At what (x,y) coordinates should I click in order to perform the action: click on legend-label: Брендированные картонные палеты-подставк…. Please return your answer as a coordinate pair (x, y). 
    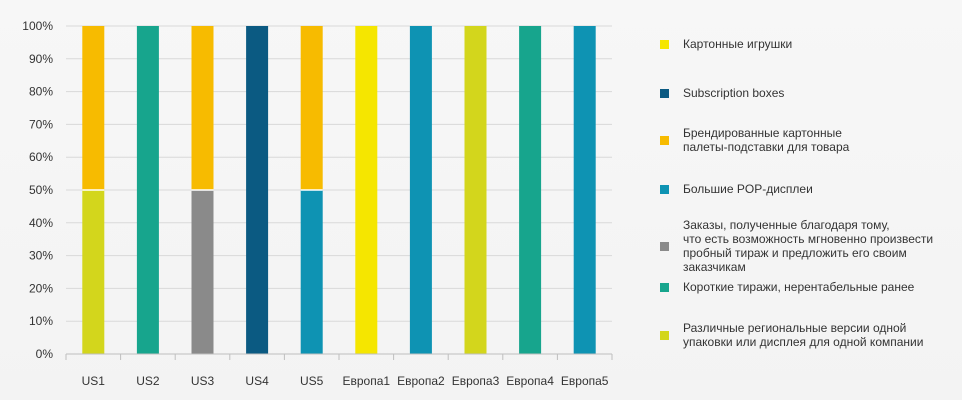
    Looking at the image, I should click on (766, 140).